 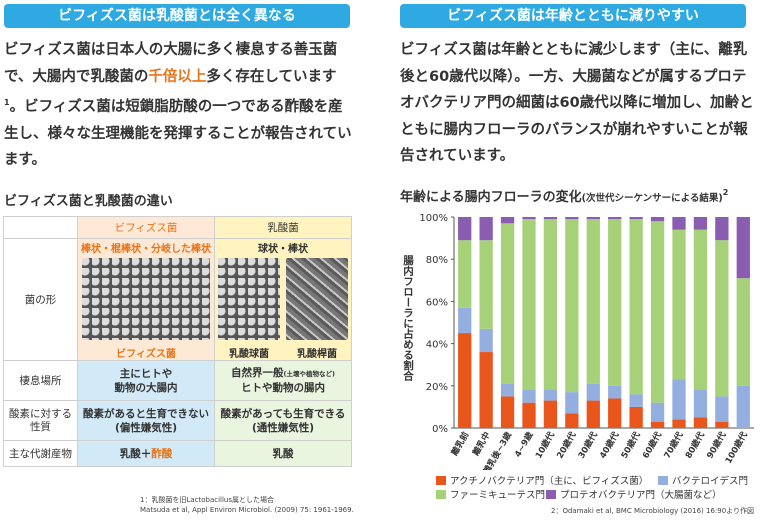 I want to click on table-corner, so click(x=40, y=227).